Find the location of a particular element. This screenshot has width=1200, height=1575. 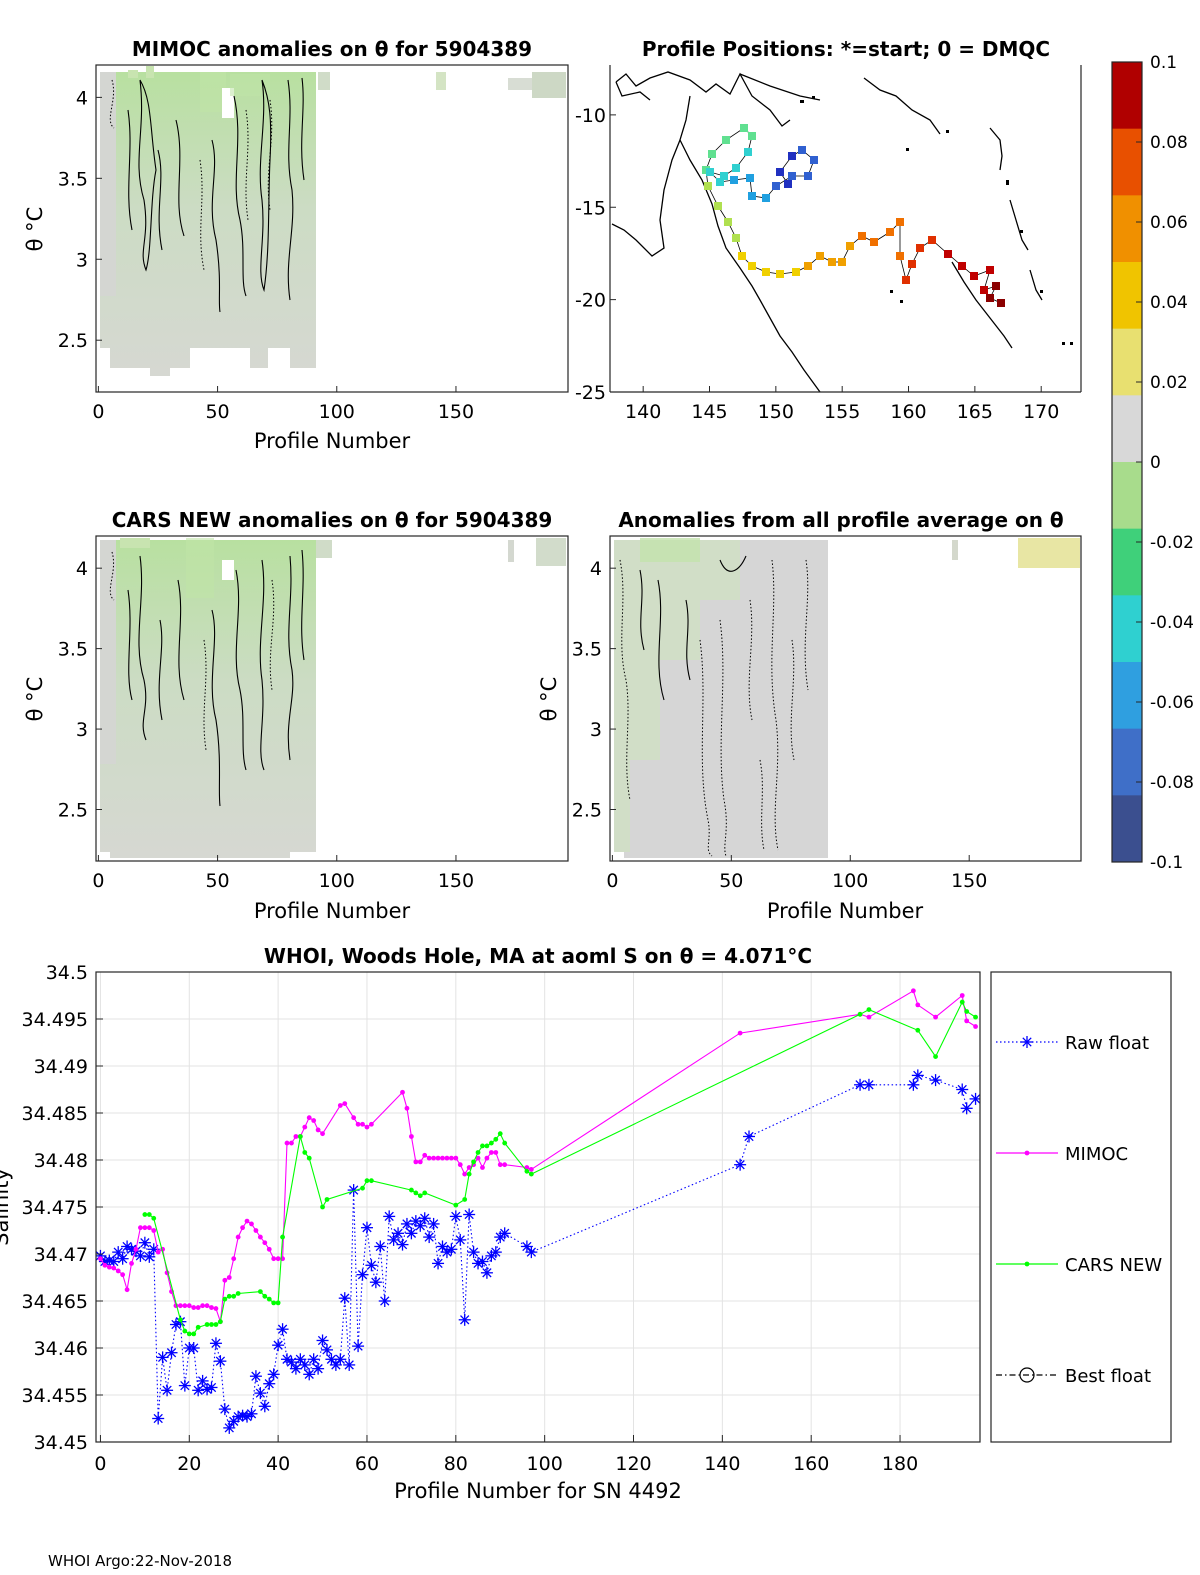

colorbar-tick-label: 0.02 is located at coordinates (1169, 383).